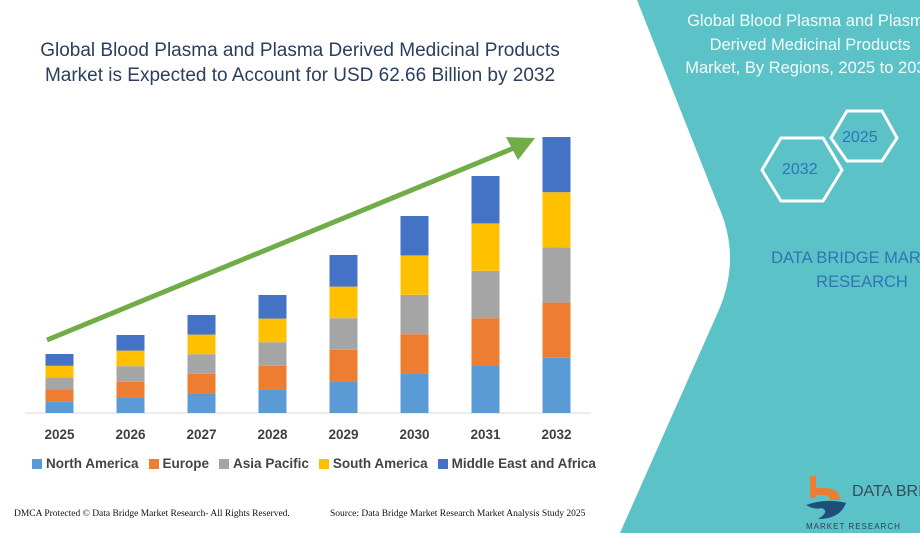 Image resolution: width=920 pixels, height=533 pixels. Describe the element at coordinates (272, 354) in the screenshot. I see `bar-segment-2028-asia-pacific` at that location.